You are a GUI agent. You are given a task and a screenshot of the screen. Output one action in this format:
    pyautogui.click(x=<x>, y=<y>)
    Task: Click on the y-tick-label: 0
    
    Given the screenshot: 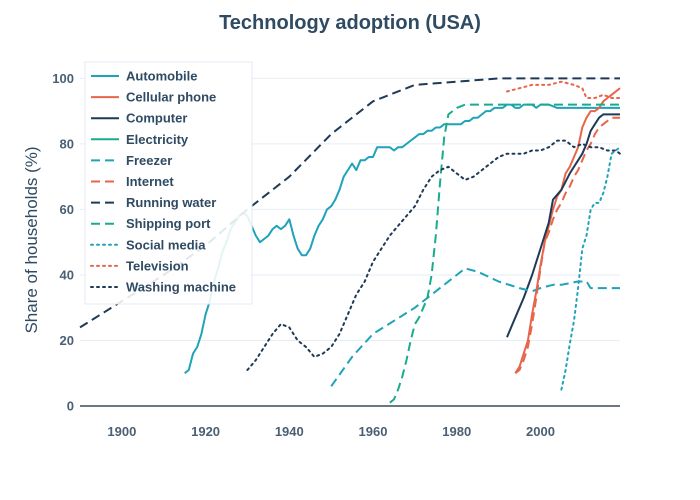 What is the action you would take?
    pyautogui.click(x=70, y=406)
    